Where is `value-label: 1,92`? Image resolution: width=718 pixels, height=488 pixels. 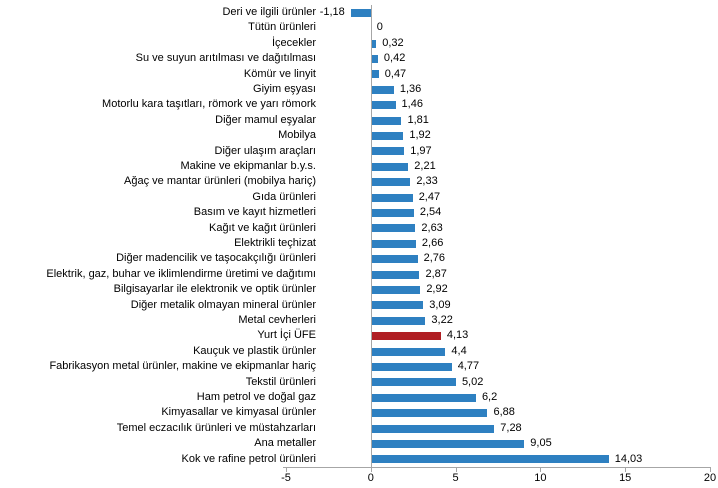
value-label: 1,92 is located at coordinates (420, 135).